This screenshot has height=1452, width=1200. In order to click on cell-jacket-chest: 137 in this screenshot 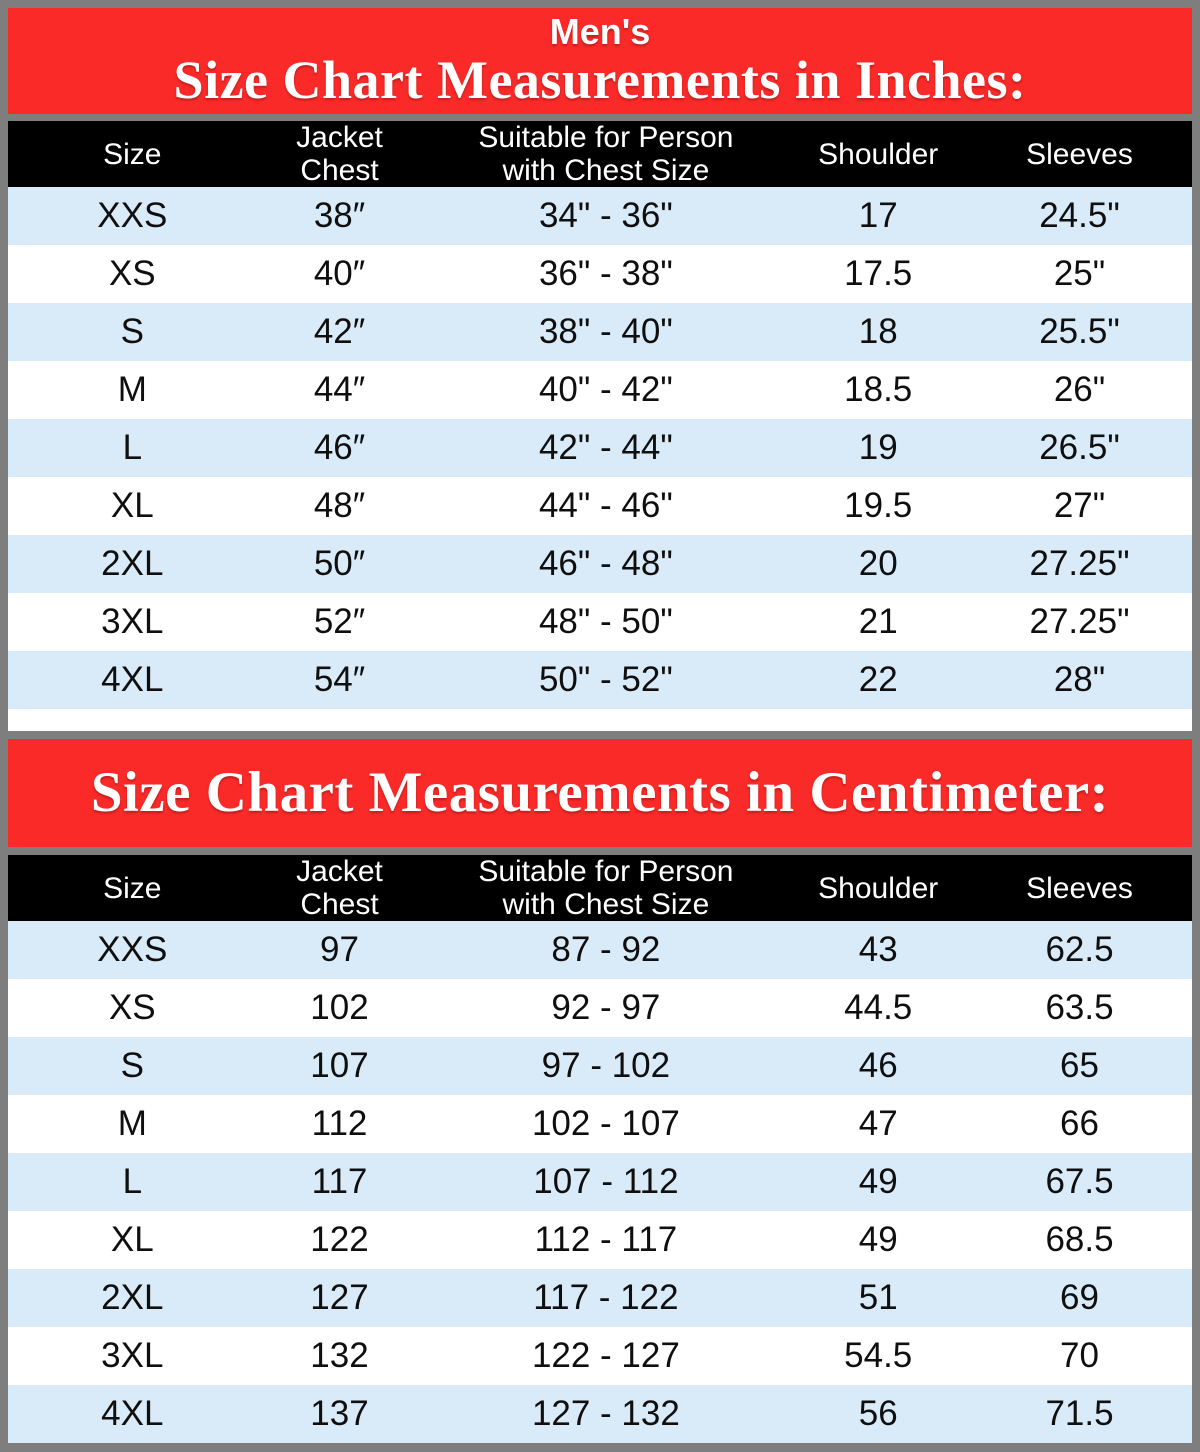, I will do `click(339, 1414)`.